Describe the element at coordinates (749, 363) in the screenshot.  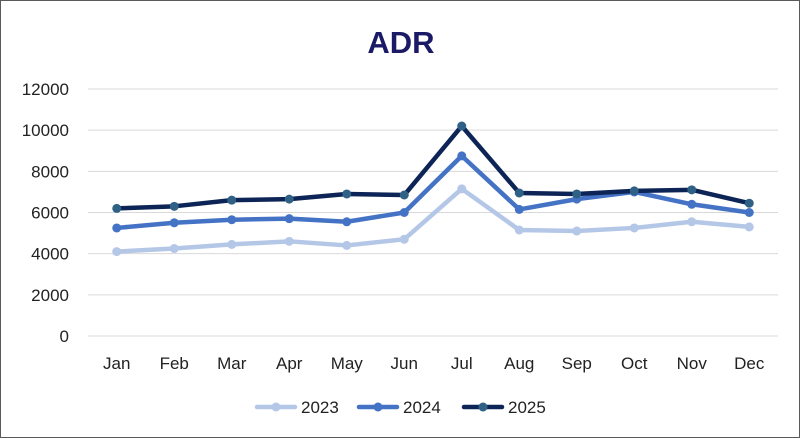
I see `x-tick-label: Dec` at that location.